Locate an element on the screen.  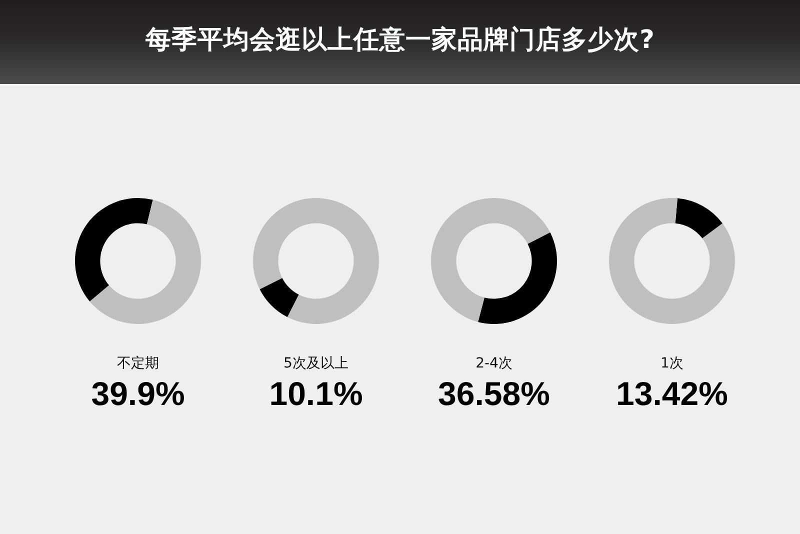
text: 每季平均会逛以上任意一家品牌门店多少次? is located at coordinates (400, 40).